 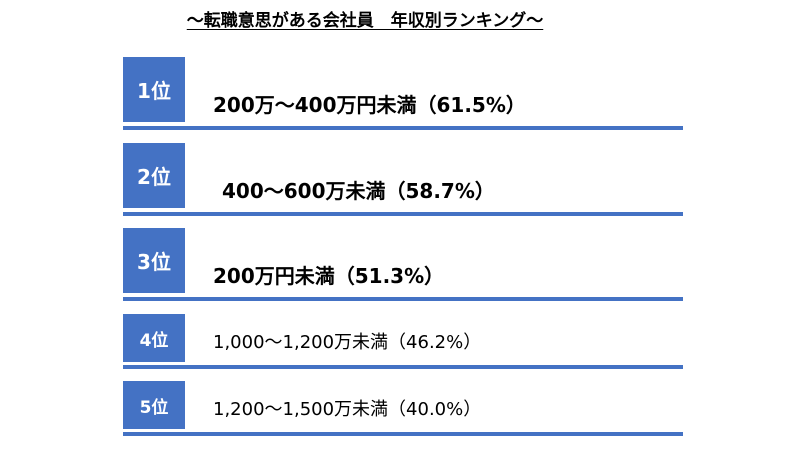 I want to click on rank-badge: 3位, so click(x=154, y=260).